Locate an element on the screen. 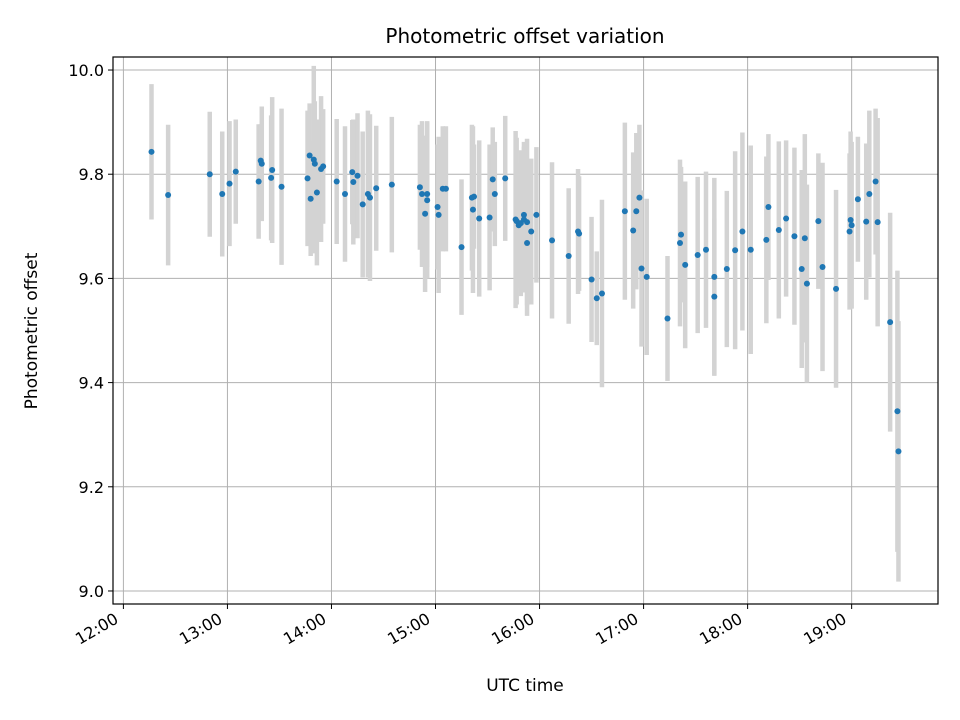 This screenshot has height=720, width=960. chart-title: Photometric offset variation is located at coordinates (524, 36).